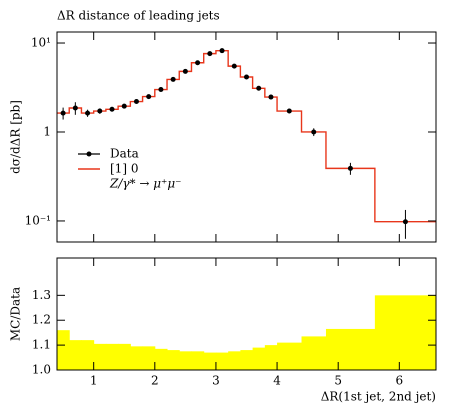 The width and height of the screenshot is (450, 411). What do you see at coordinates (89, 154) in the screenshot?
I see `legend-marker` at bounding box center [89, 154].